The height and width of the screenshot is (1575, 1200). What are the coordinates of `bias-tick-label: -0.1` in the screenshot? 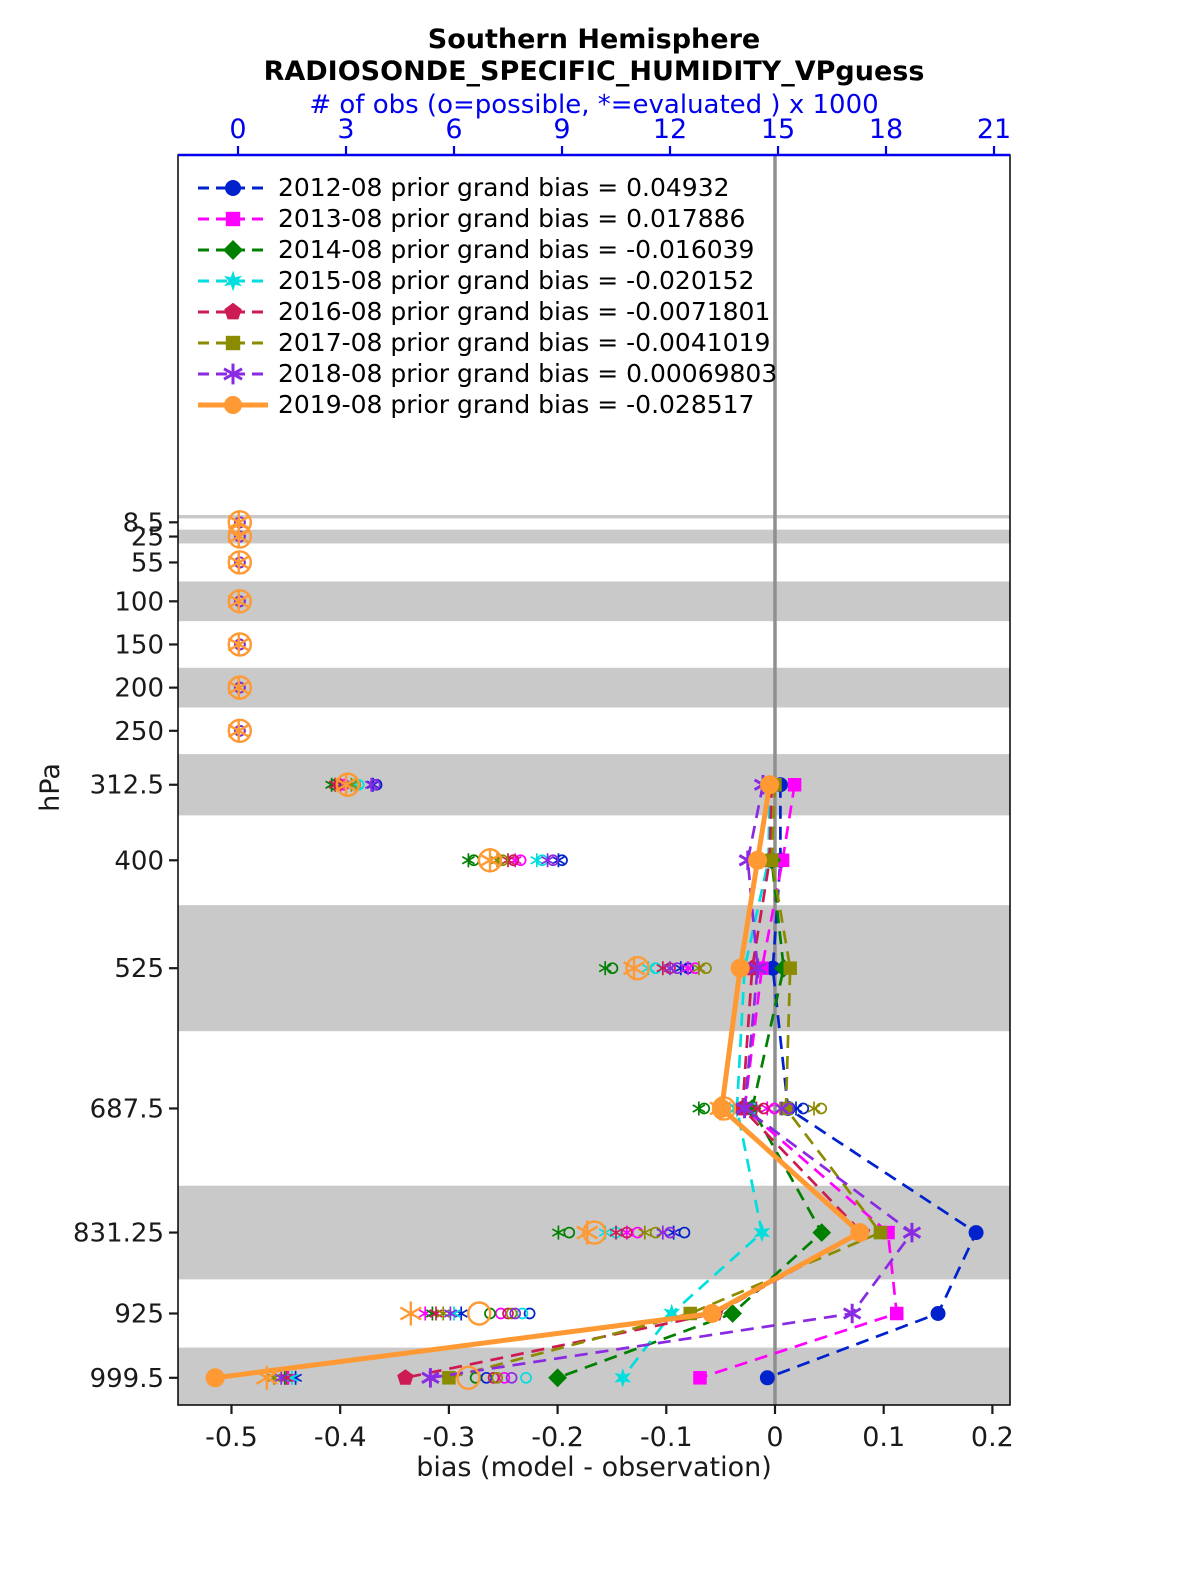 It's located at (666, 1437).